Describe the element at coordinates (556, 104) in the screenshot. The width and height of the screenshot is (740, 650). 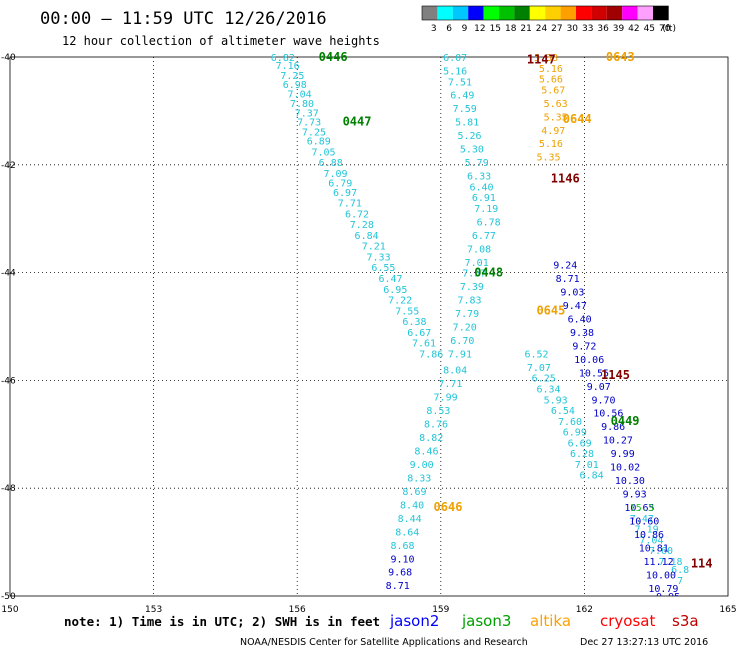
I see `wave-height-point: 5.63` at that location.